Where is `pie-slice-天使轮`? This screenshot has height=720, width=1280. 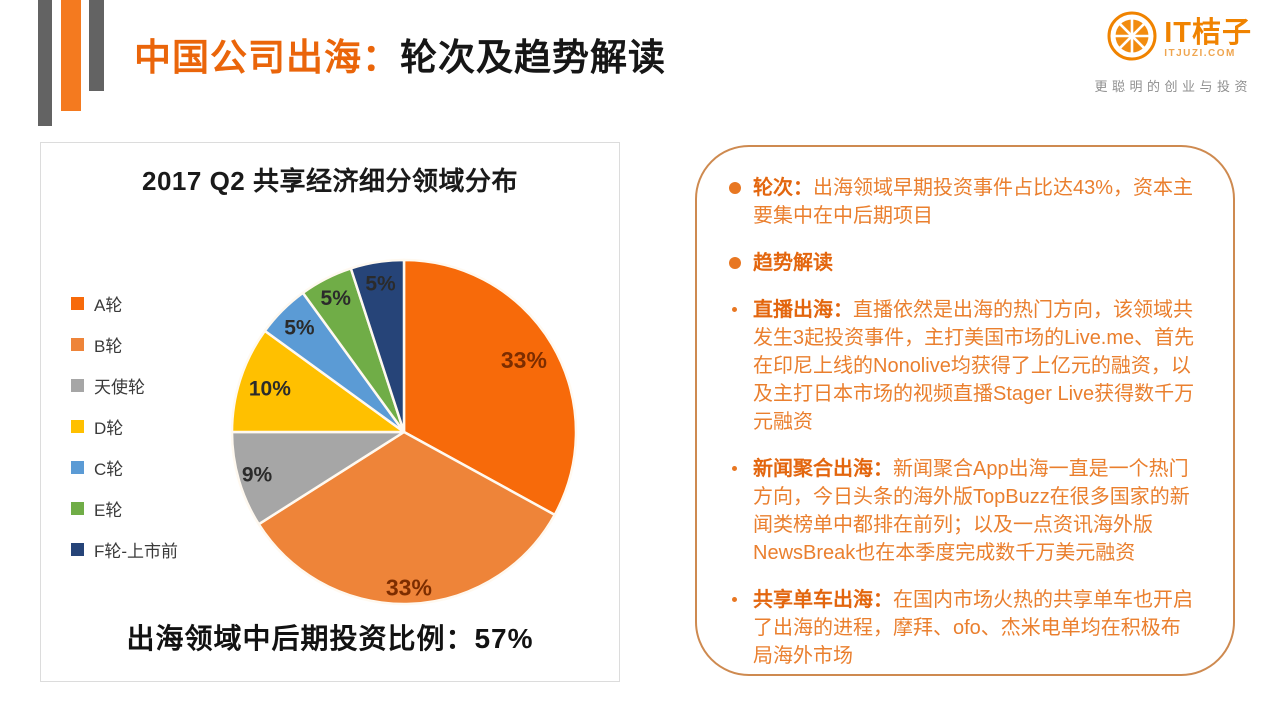
pie-slice-天使轮 is located at coordinates (318, 478).